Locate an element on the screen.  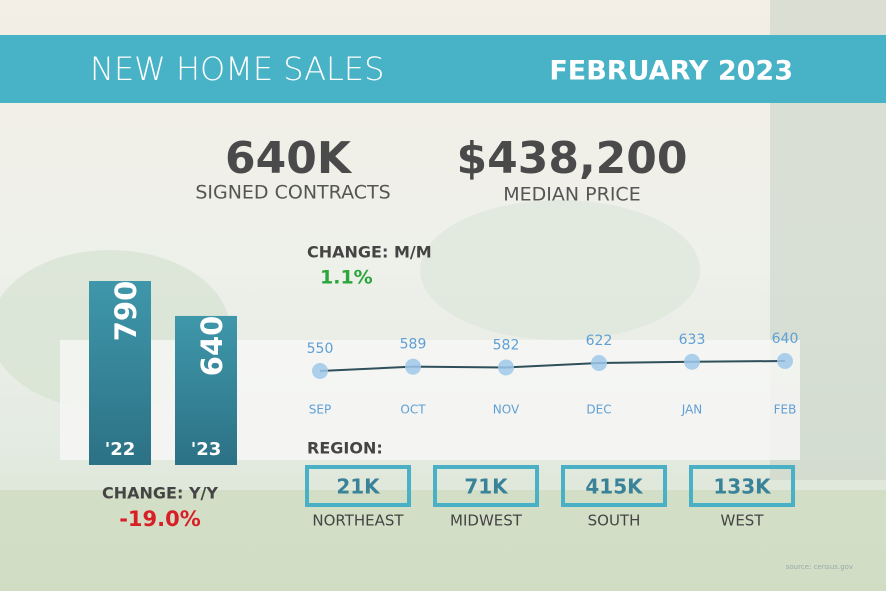
change-value: -19.0% is located at coordinates (160, 519).